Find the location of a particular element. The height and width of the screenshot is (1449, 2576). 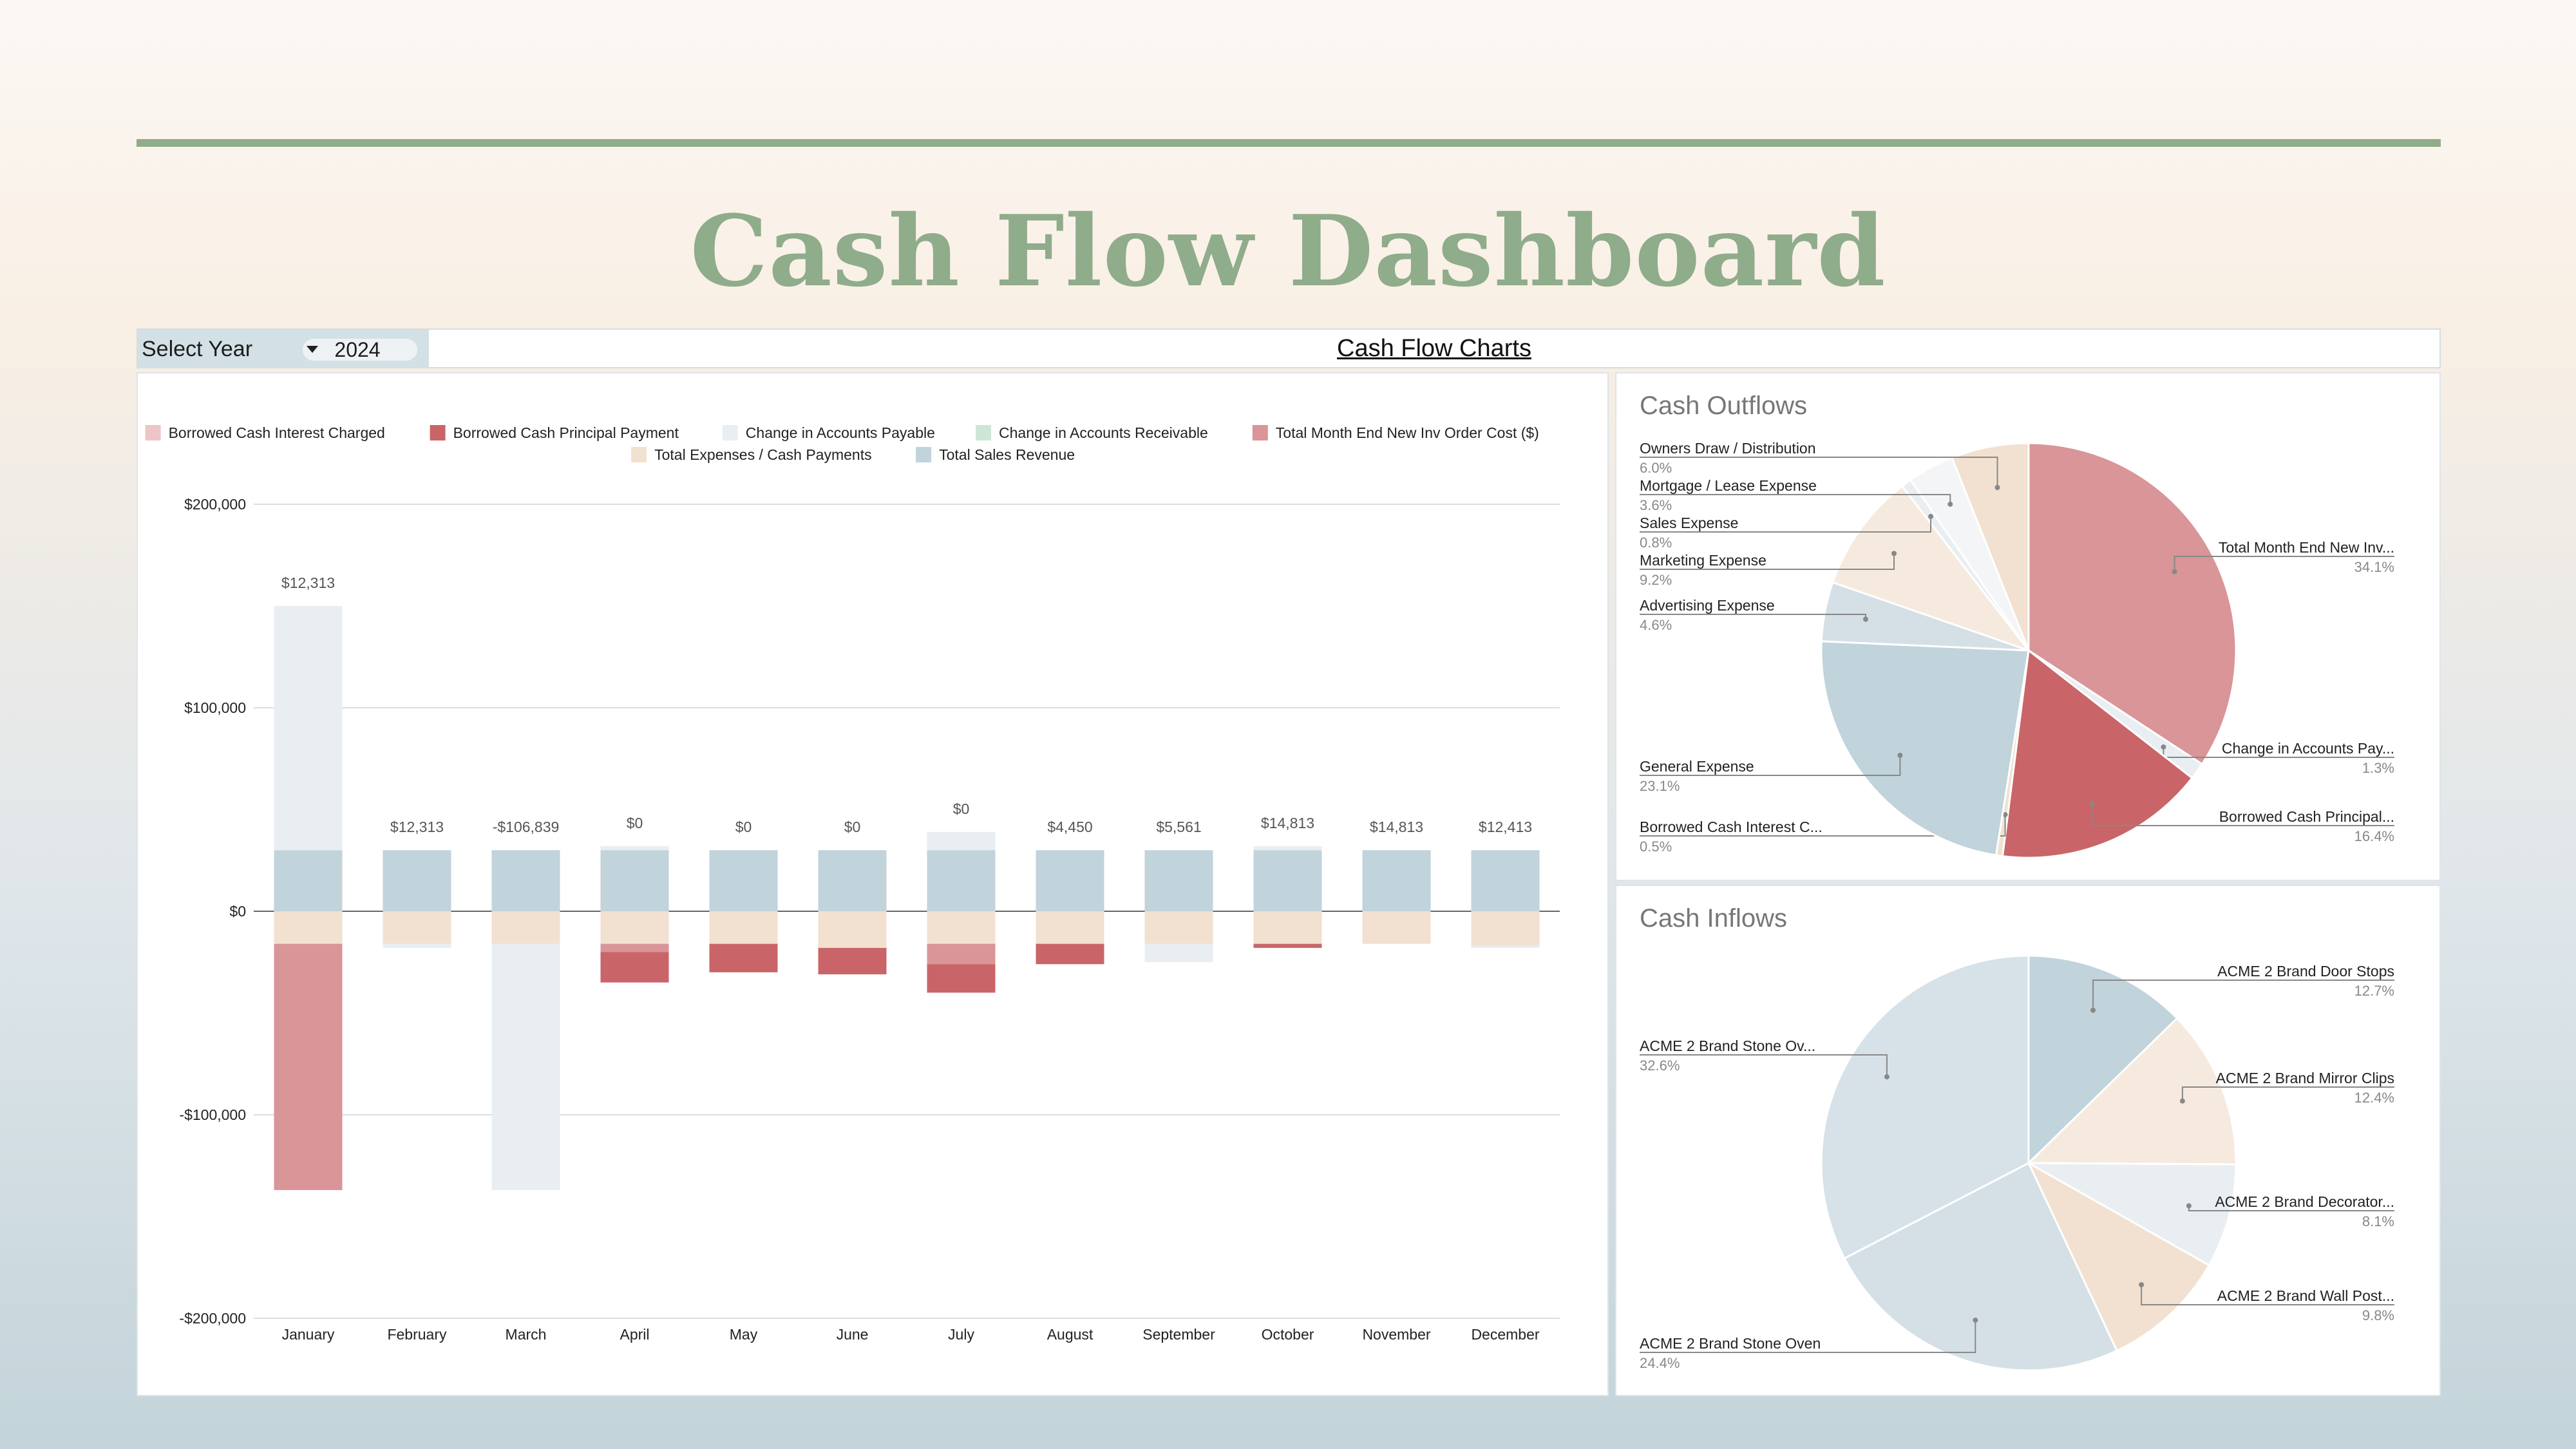

legend-swatch-inventory is located at coordinates (1260, 432).